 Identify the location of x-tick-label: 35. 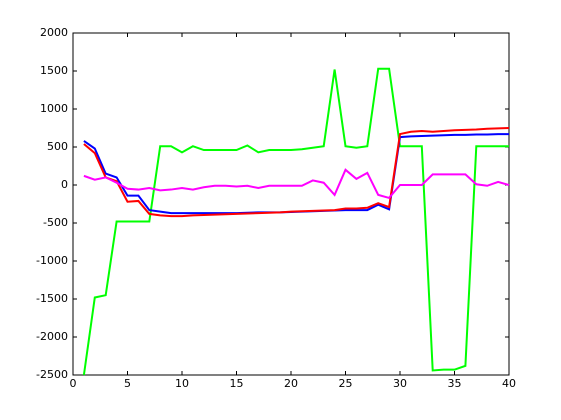
(455, 383).